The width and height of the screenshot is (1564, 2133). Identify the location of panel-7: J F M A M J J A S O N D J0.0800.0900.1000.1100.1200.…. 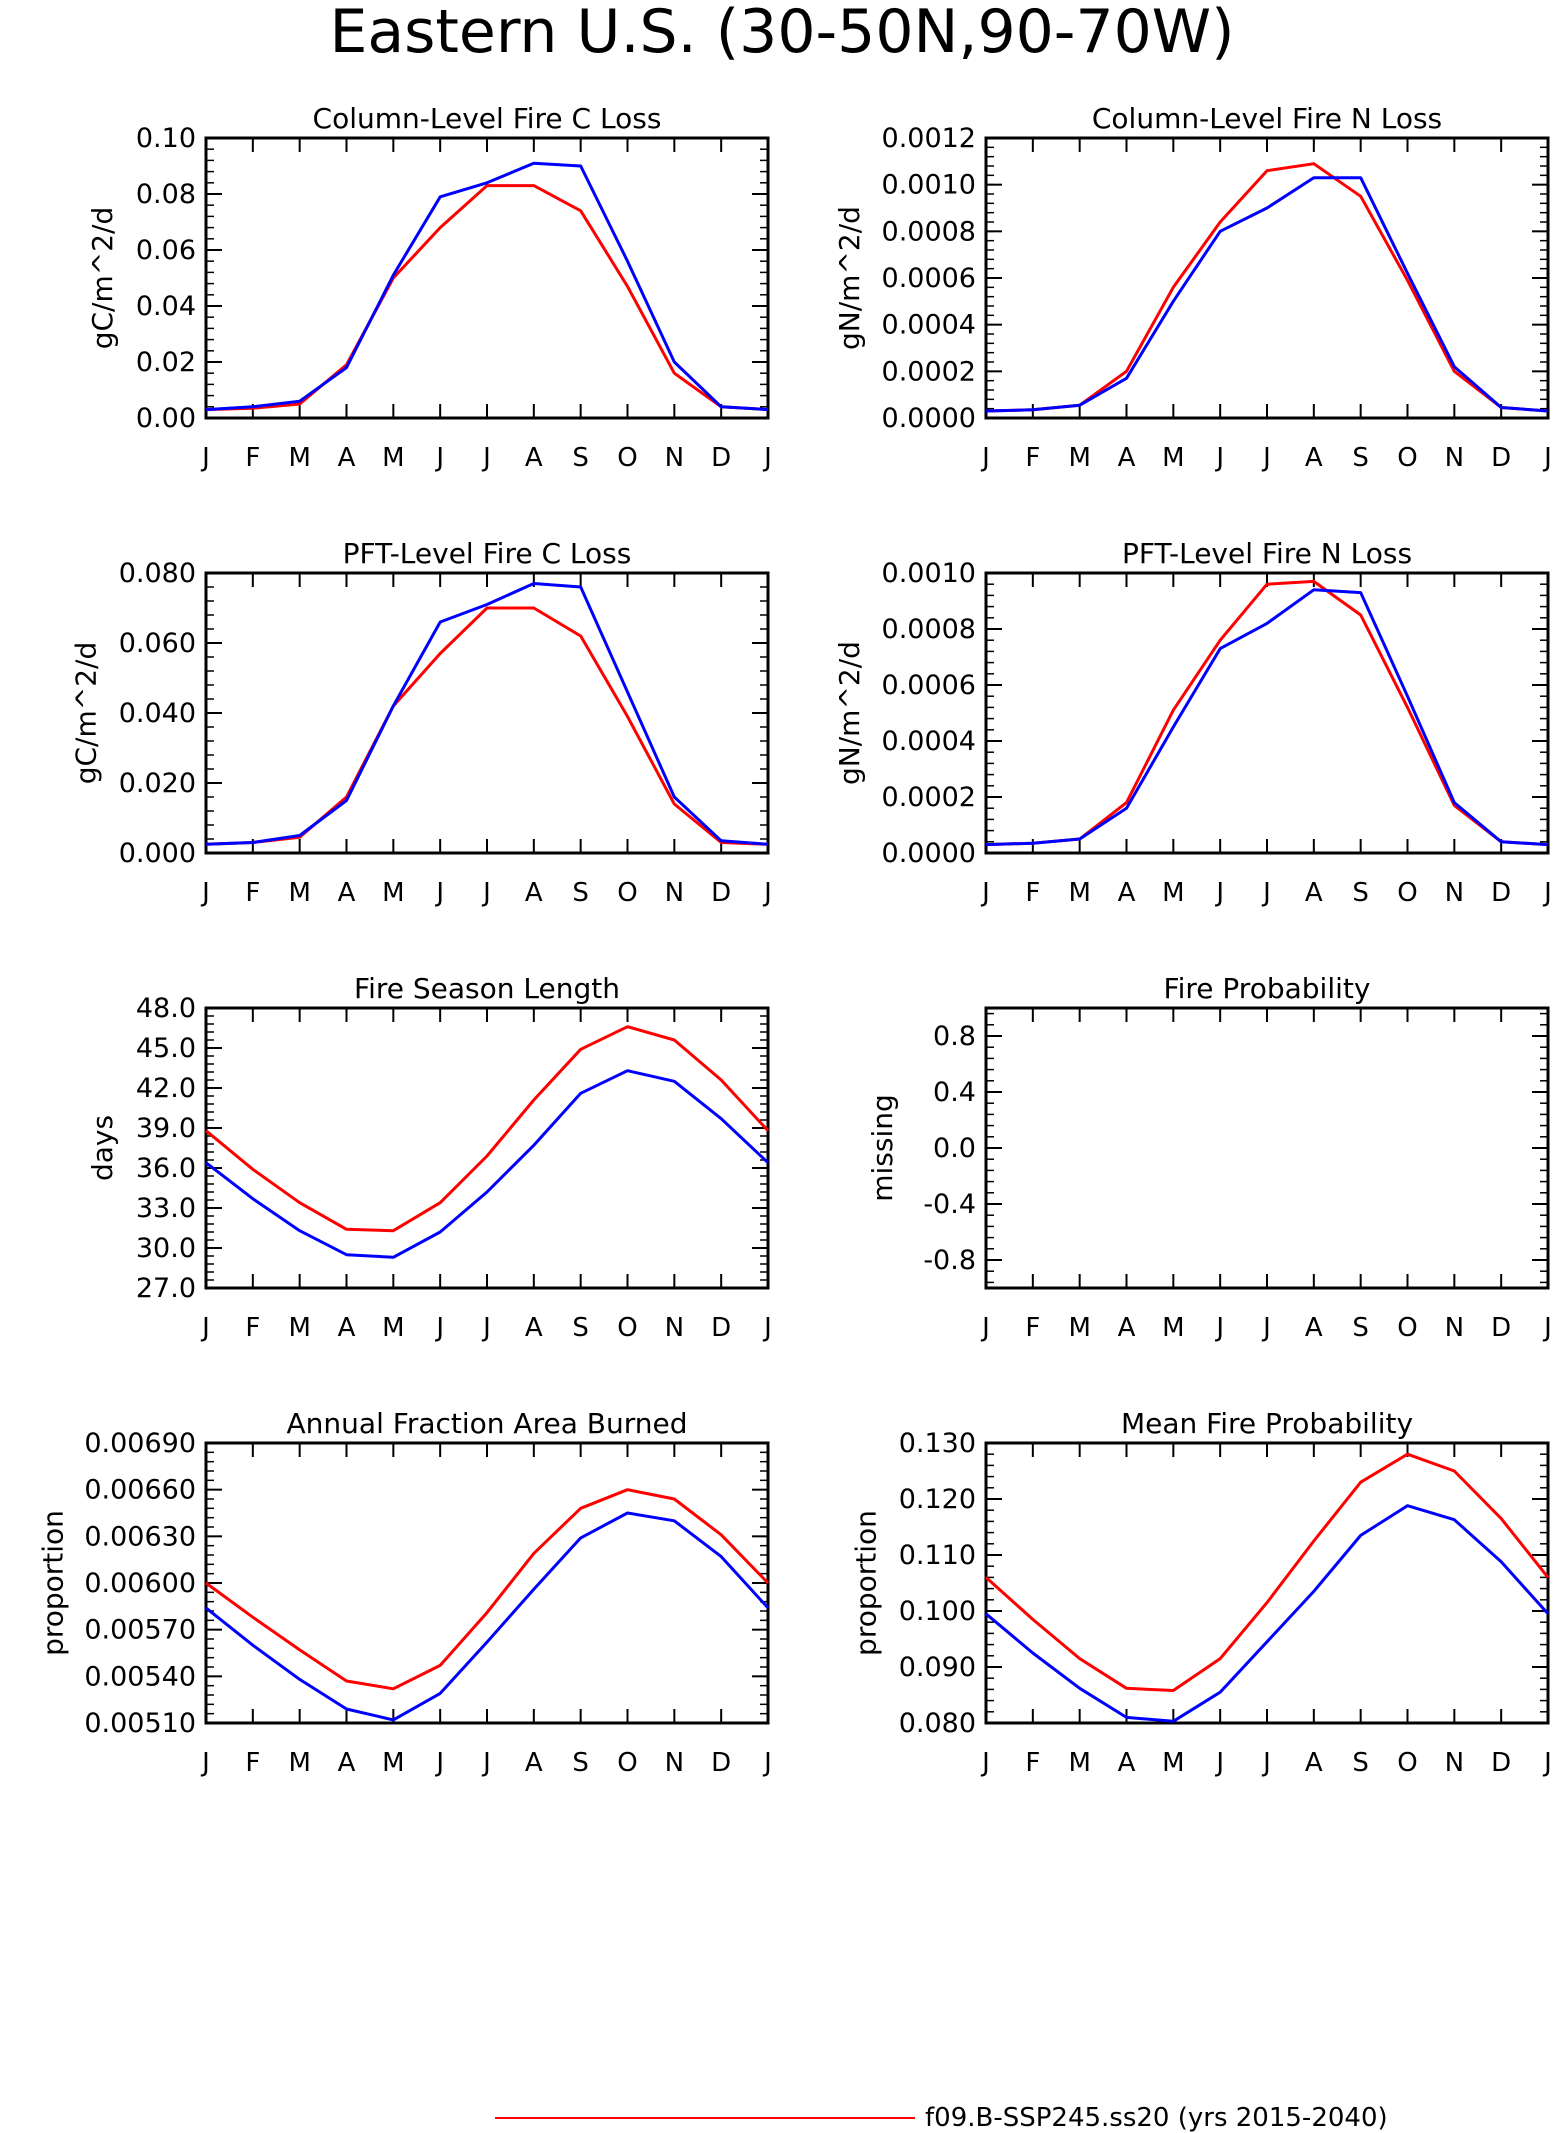
(1201, 1592).